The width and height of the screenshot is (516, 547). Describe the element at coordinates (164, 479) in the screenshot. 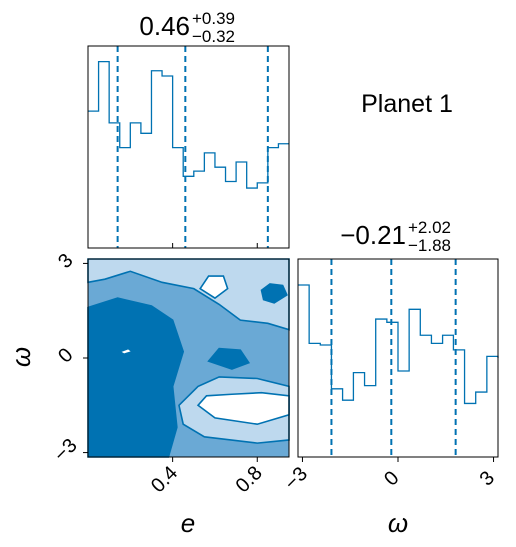

I see `tick-label-e-0: 0.4` at that location.